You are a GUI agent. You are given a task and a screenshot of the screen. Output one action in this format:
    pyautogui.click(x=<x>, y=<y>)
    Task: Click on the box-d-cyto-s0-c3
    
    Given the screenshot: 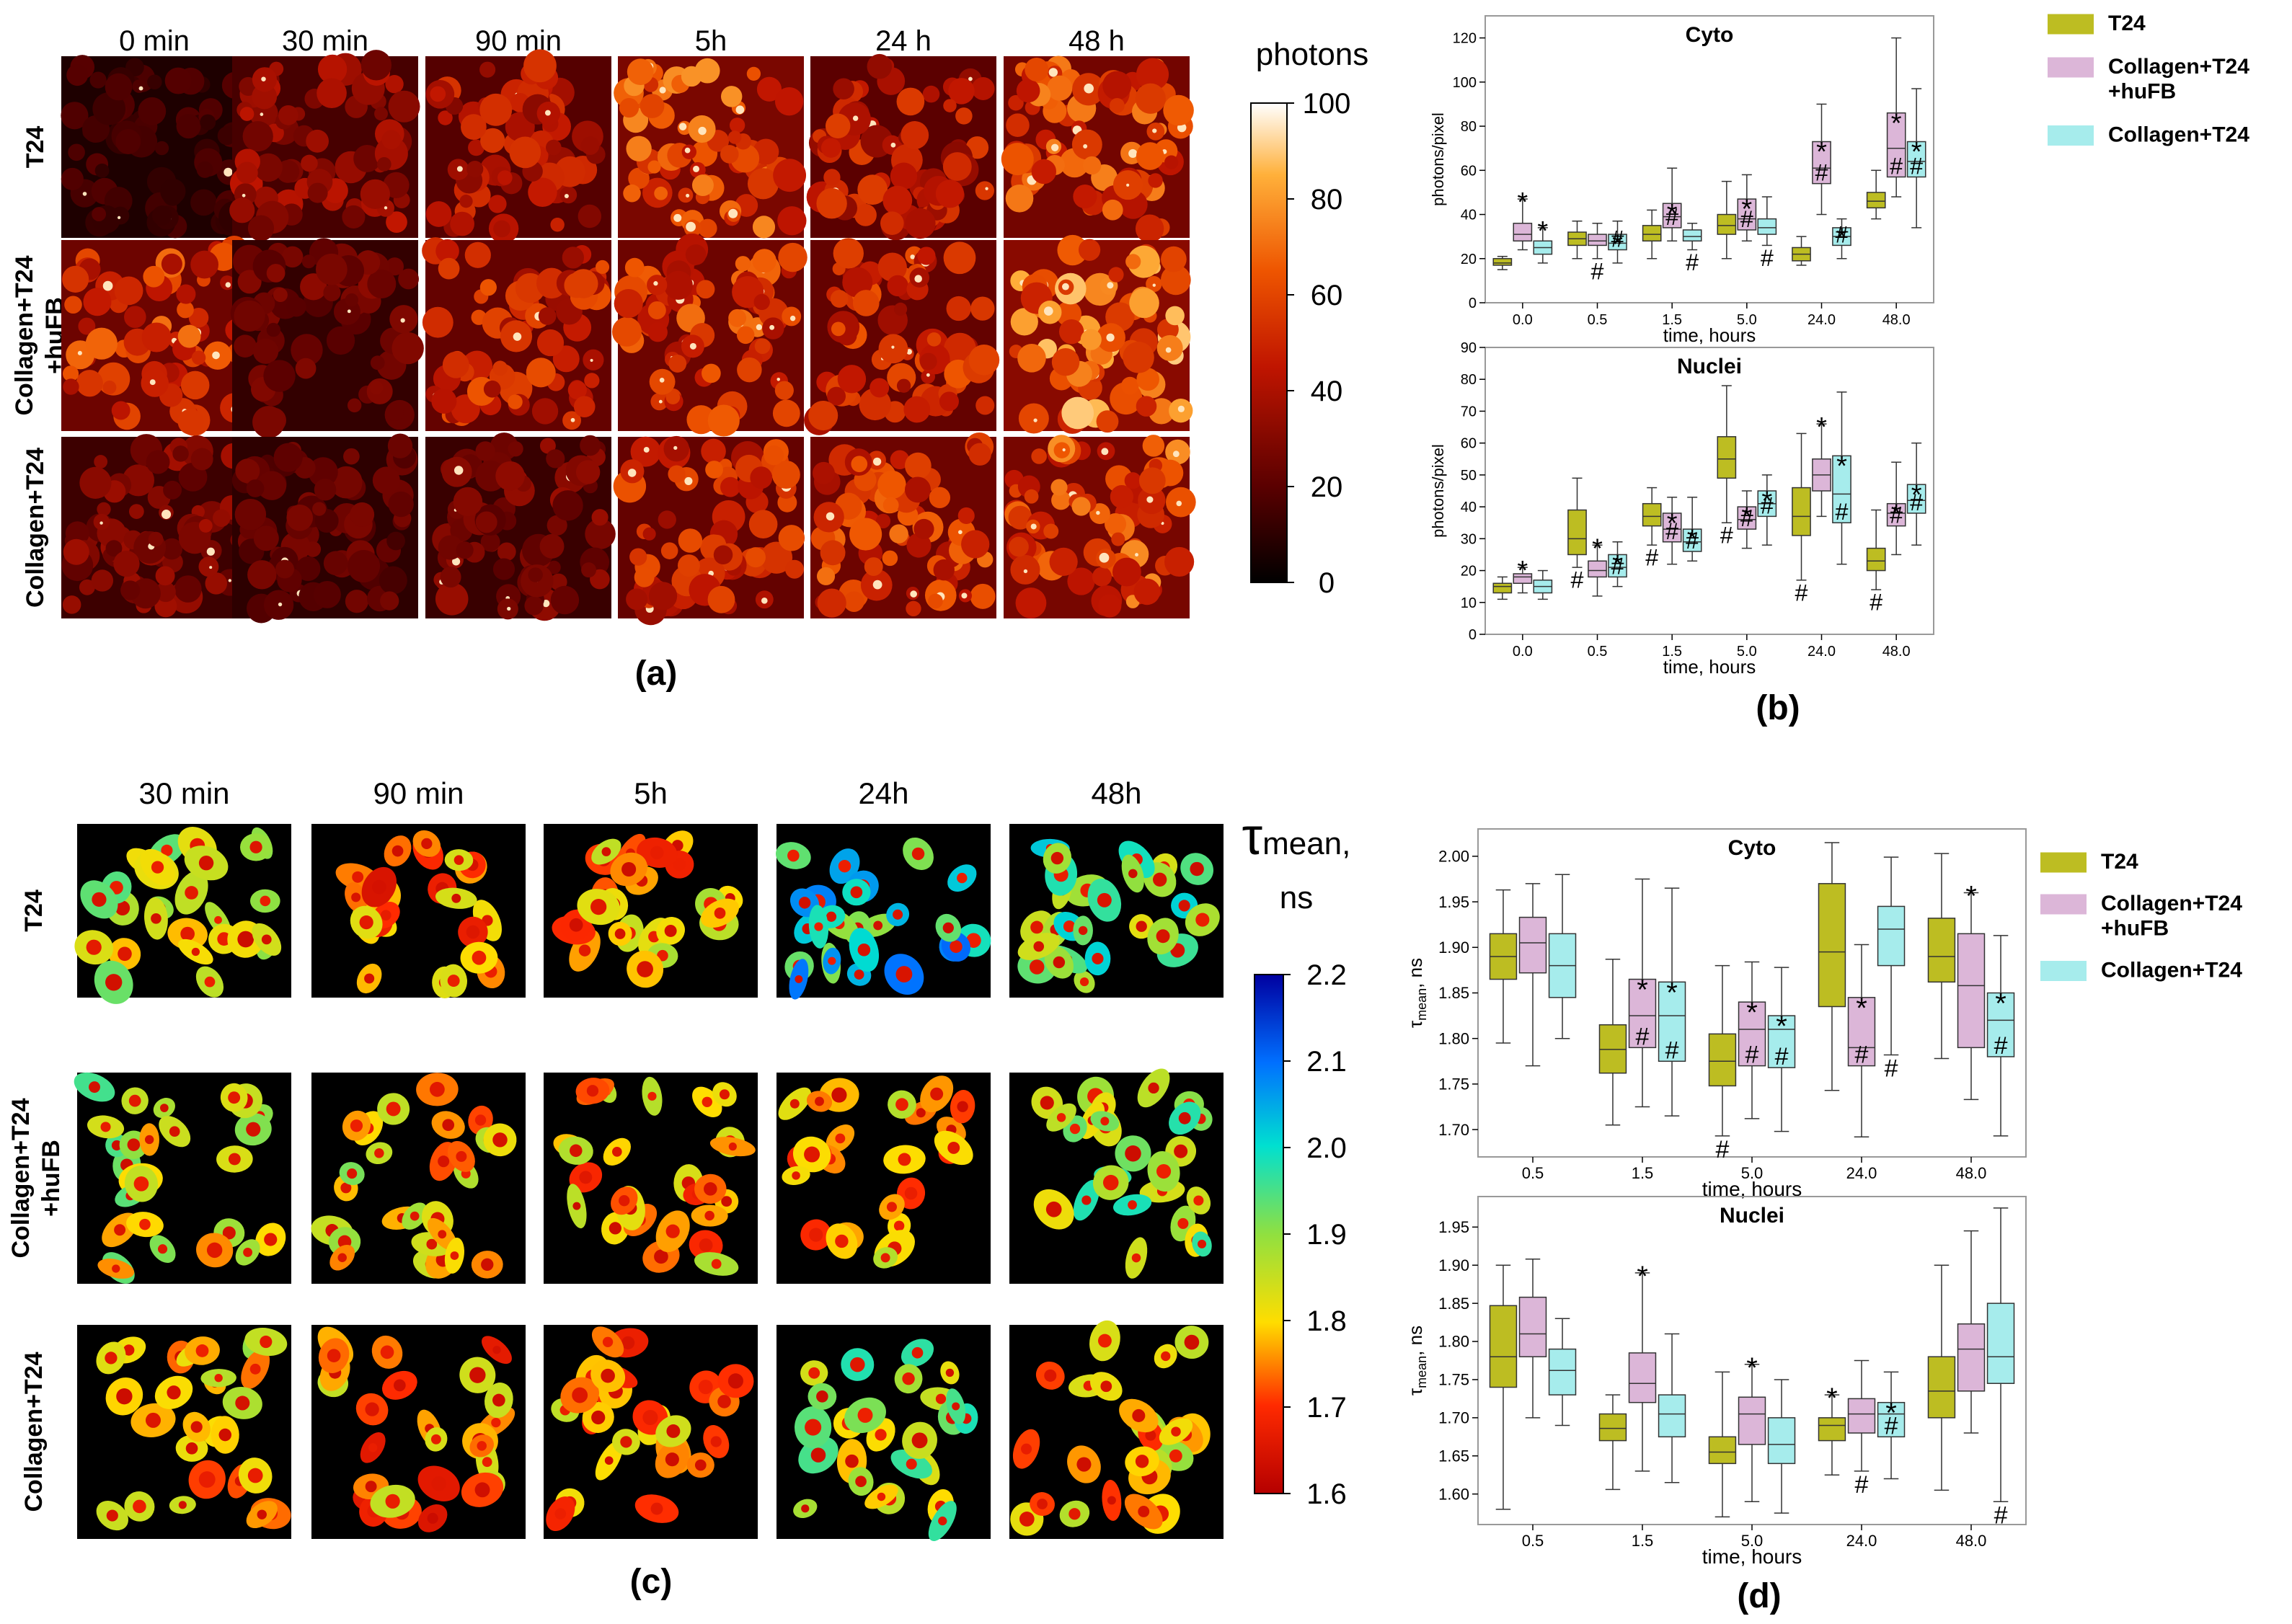 What is the action you would take?
    pyautogui.click(x=1832, y=967)
    